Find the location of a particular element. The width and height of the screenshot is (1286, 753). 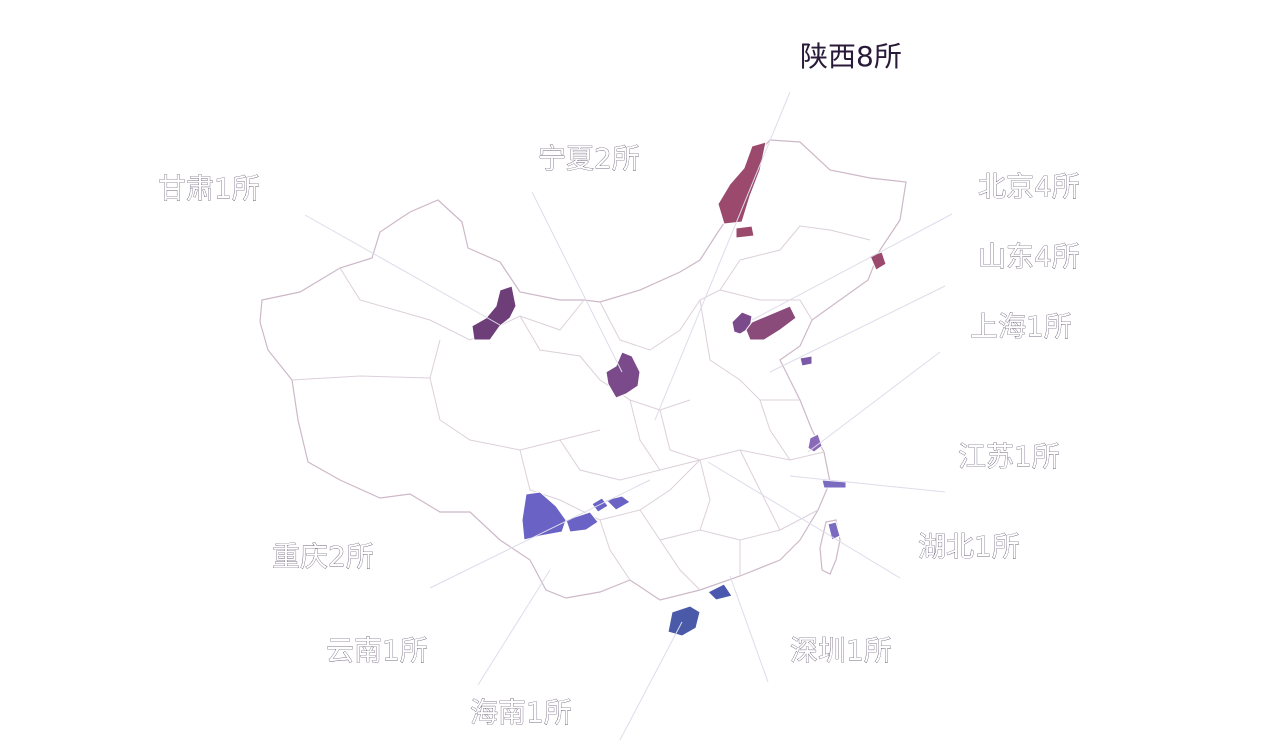

label-jiangsu: 江苏1所 is located at coordinates (1009, 456).